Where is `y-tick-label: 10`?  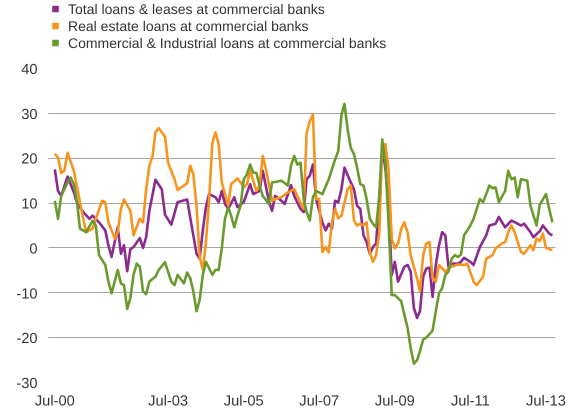 y-tick-label: 10 is located at coordinates (29, 204).